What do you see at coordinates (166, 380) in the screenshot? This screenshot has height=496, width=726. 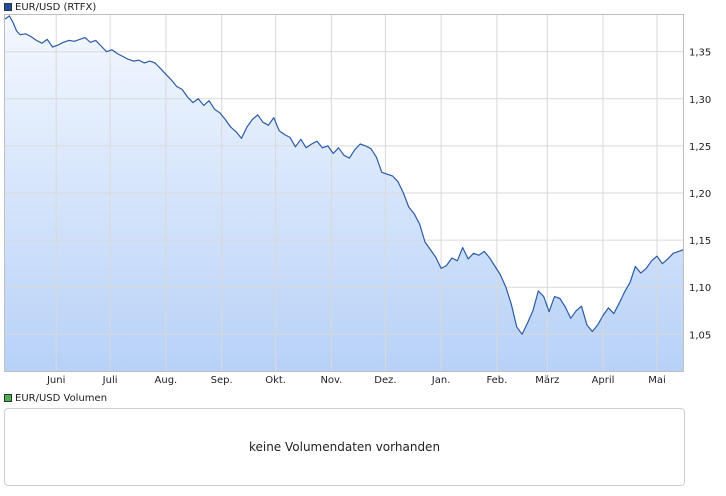 I see `x-tick-label: Aug.` at bounding box center [166, 380].